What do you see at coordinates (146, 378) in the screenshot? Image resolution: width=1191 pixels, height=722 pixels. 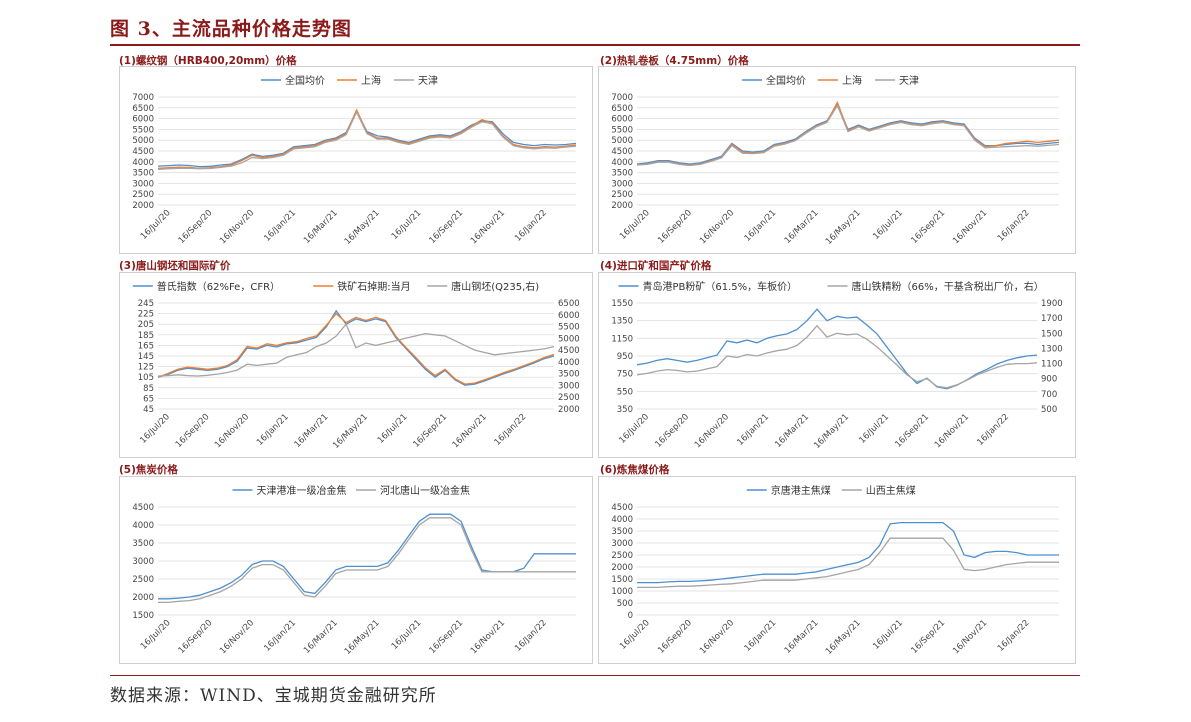 I see `y-tick-label: 105` at bounding box center [146, 378].